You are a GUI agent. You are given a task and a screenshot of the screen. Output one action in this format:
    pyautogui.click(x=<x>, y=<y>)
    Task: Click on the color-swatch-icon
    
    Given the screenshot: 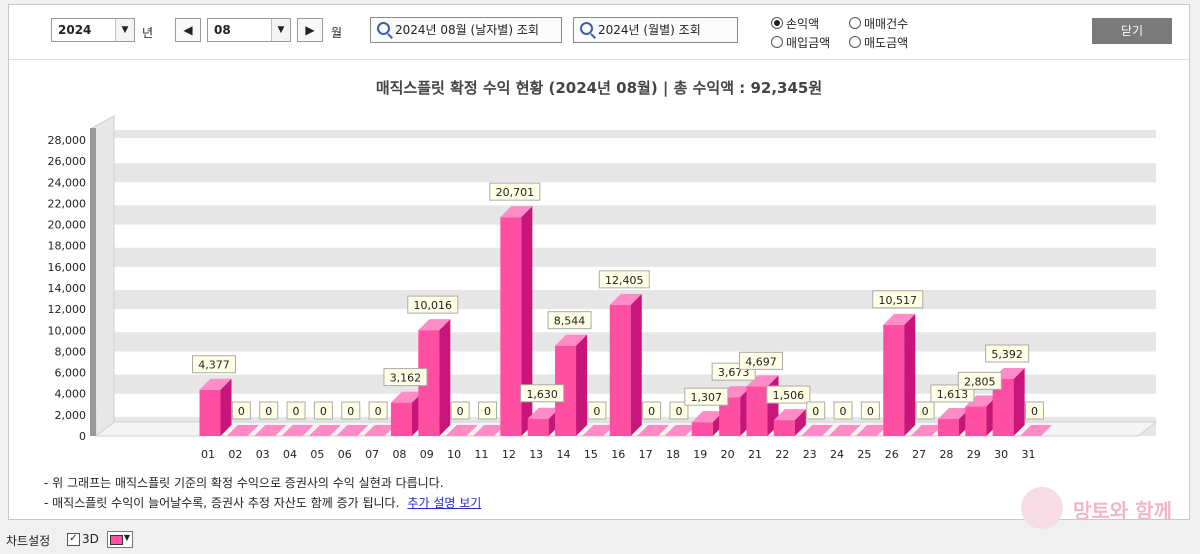 What is the action you would take?
    pyautogui.click(x=116, y=540)
    